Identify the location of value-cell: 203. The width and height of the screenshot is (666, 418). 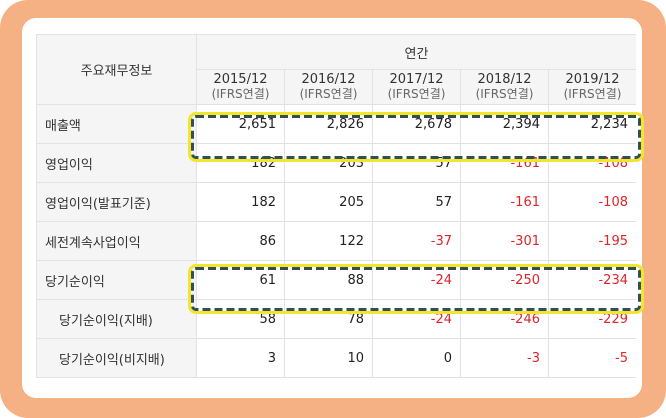
(328, 163).